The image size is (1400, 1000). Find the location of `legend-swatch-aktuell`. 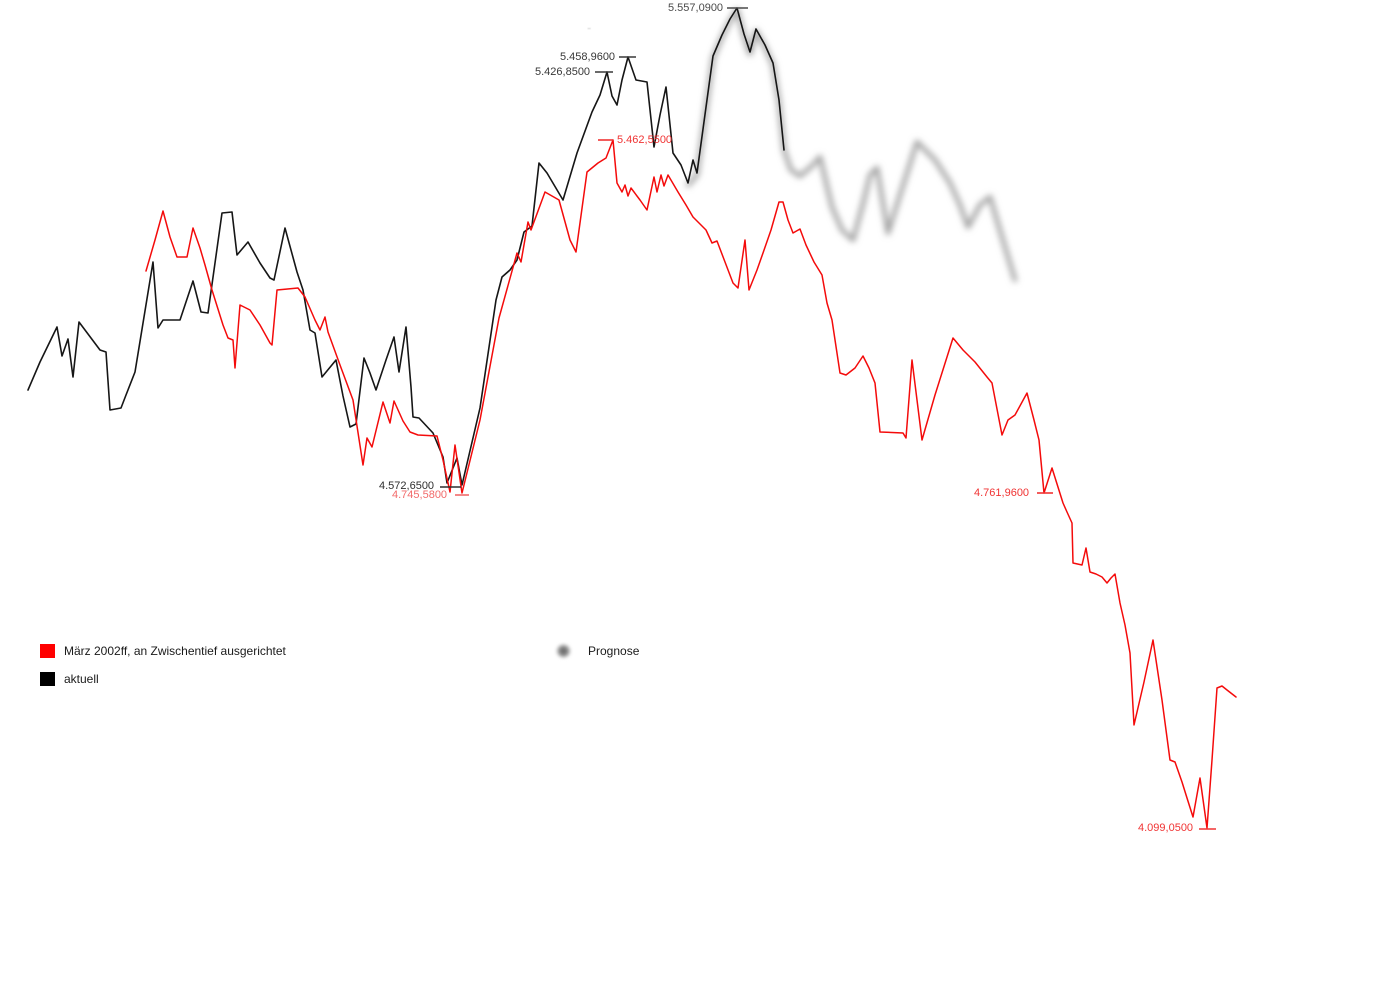

legend-swatch-aktuell is located at coordinates (47, 679).